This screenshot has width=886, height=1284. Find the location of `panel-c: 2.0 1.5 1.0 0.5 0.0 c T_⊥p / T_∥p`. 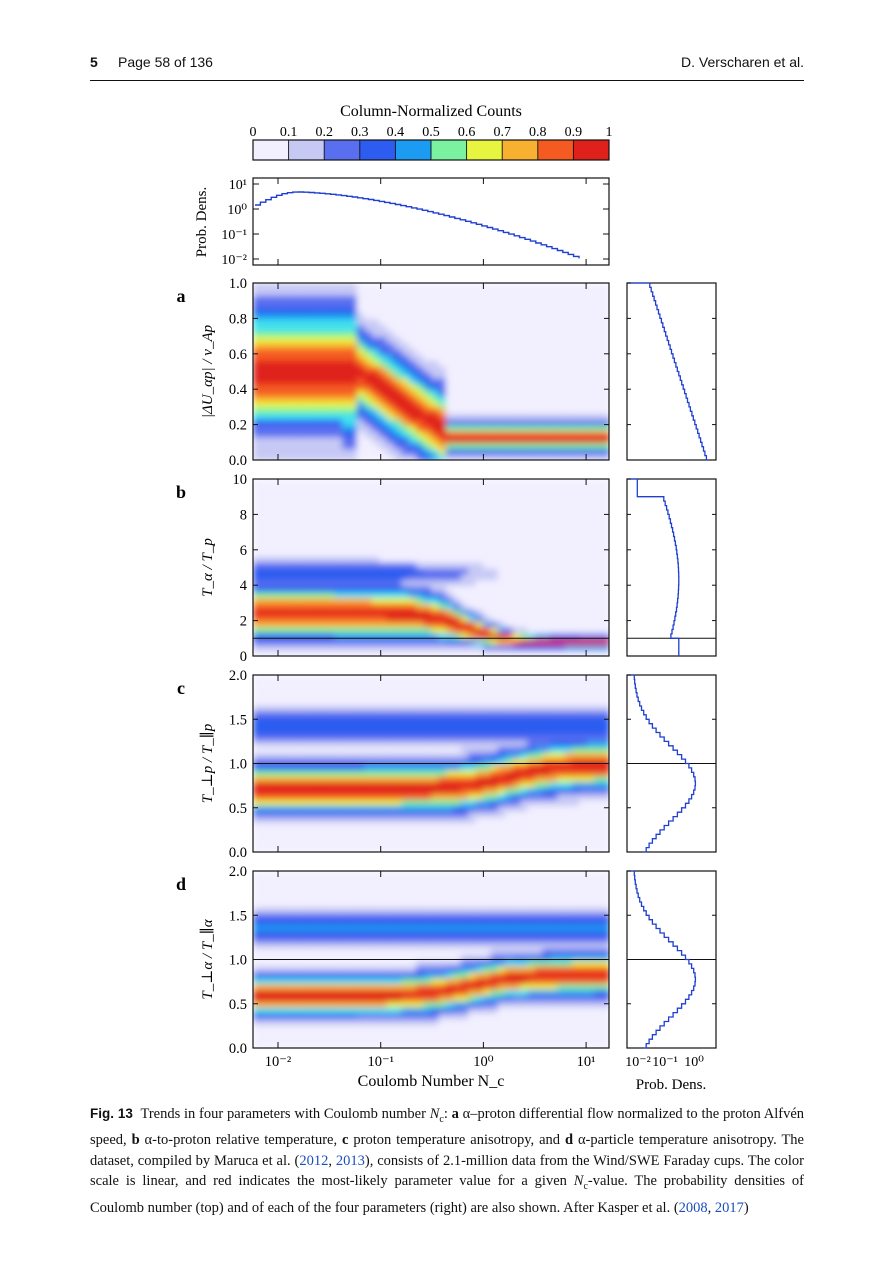

panel-c: 2.0 1.5 1.0 0.5 0.0 c T_⊥p / T_∥p is located at coordinates (447, 764).